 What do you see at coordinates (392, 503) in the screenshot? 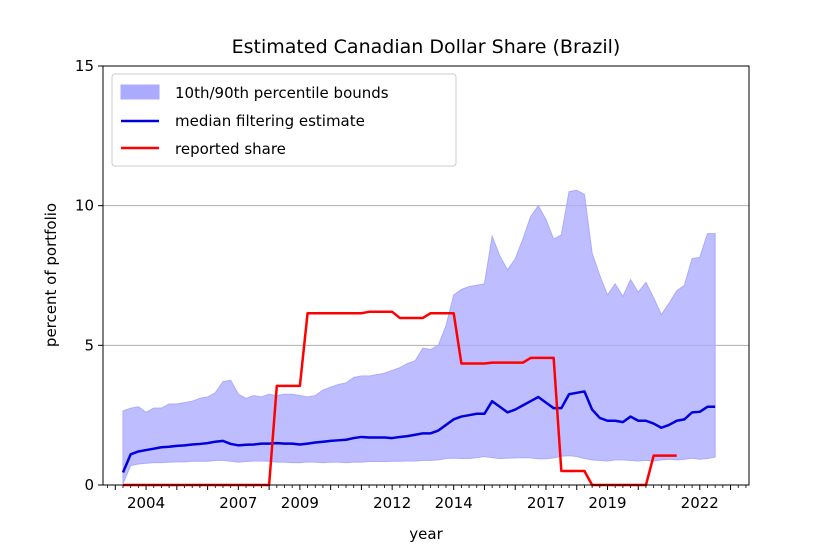
I see `x-tick-label: 2012` at bounding box center [392, 503].